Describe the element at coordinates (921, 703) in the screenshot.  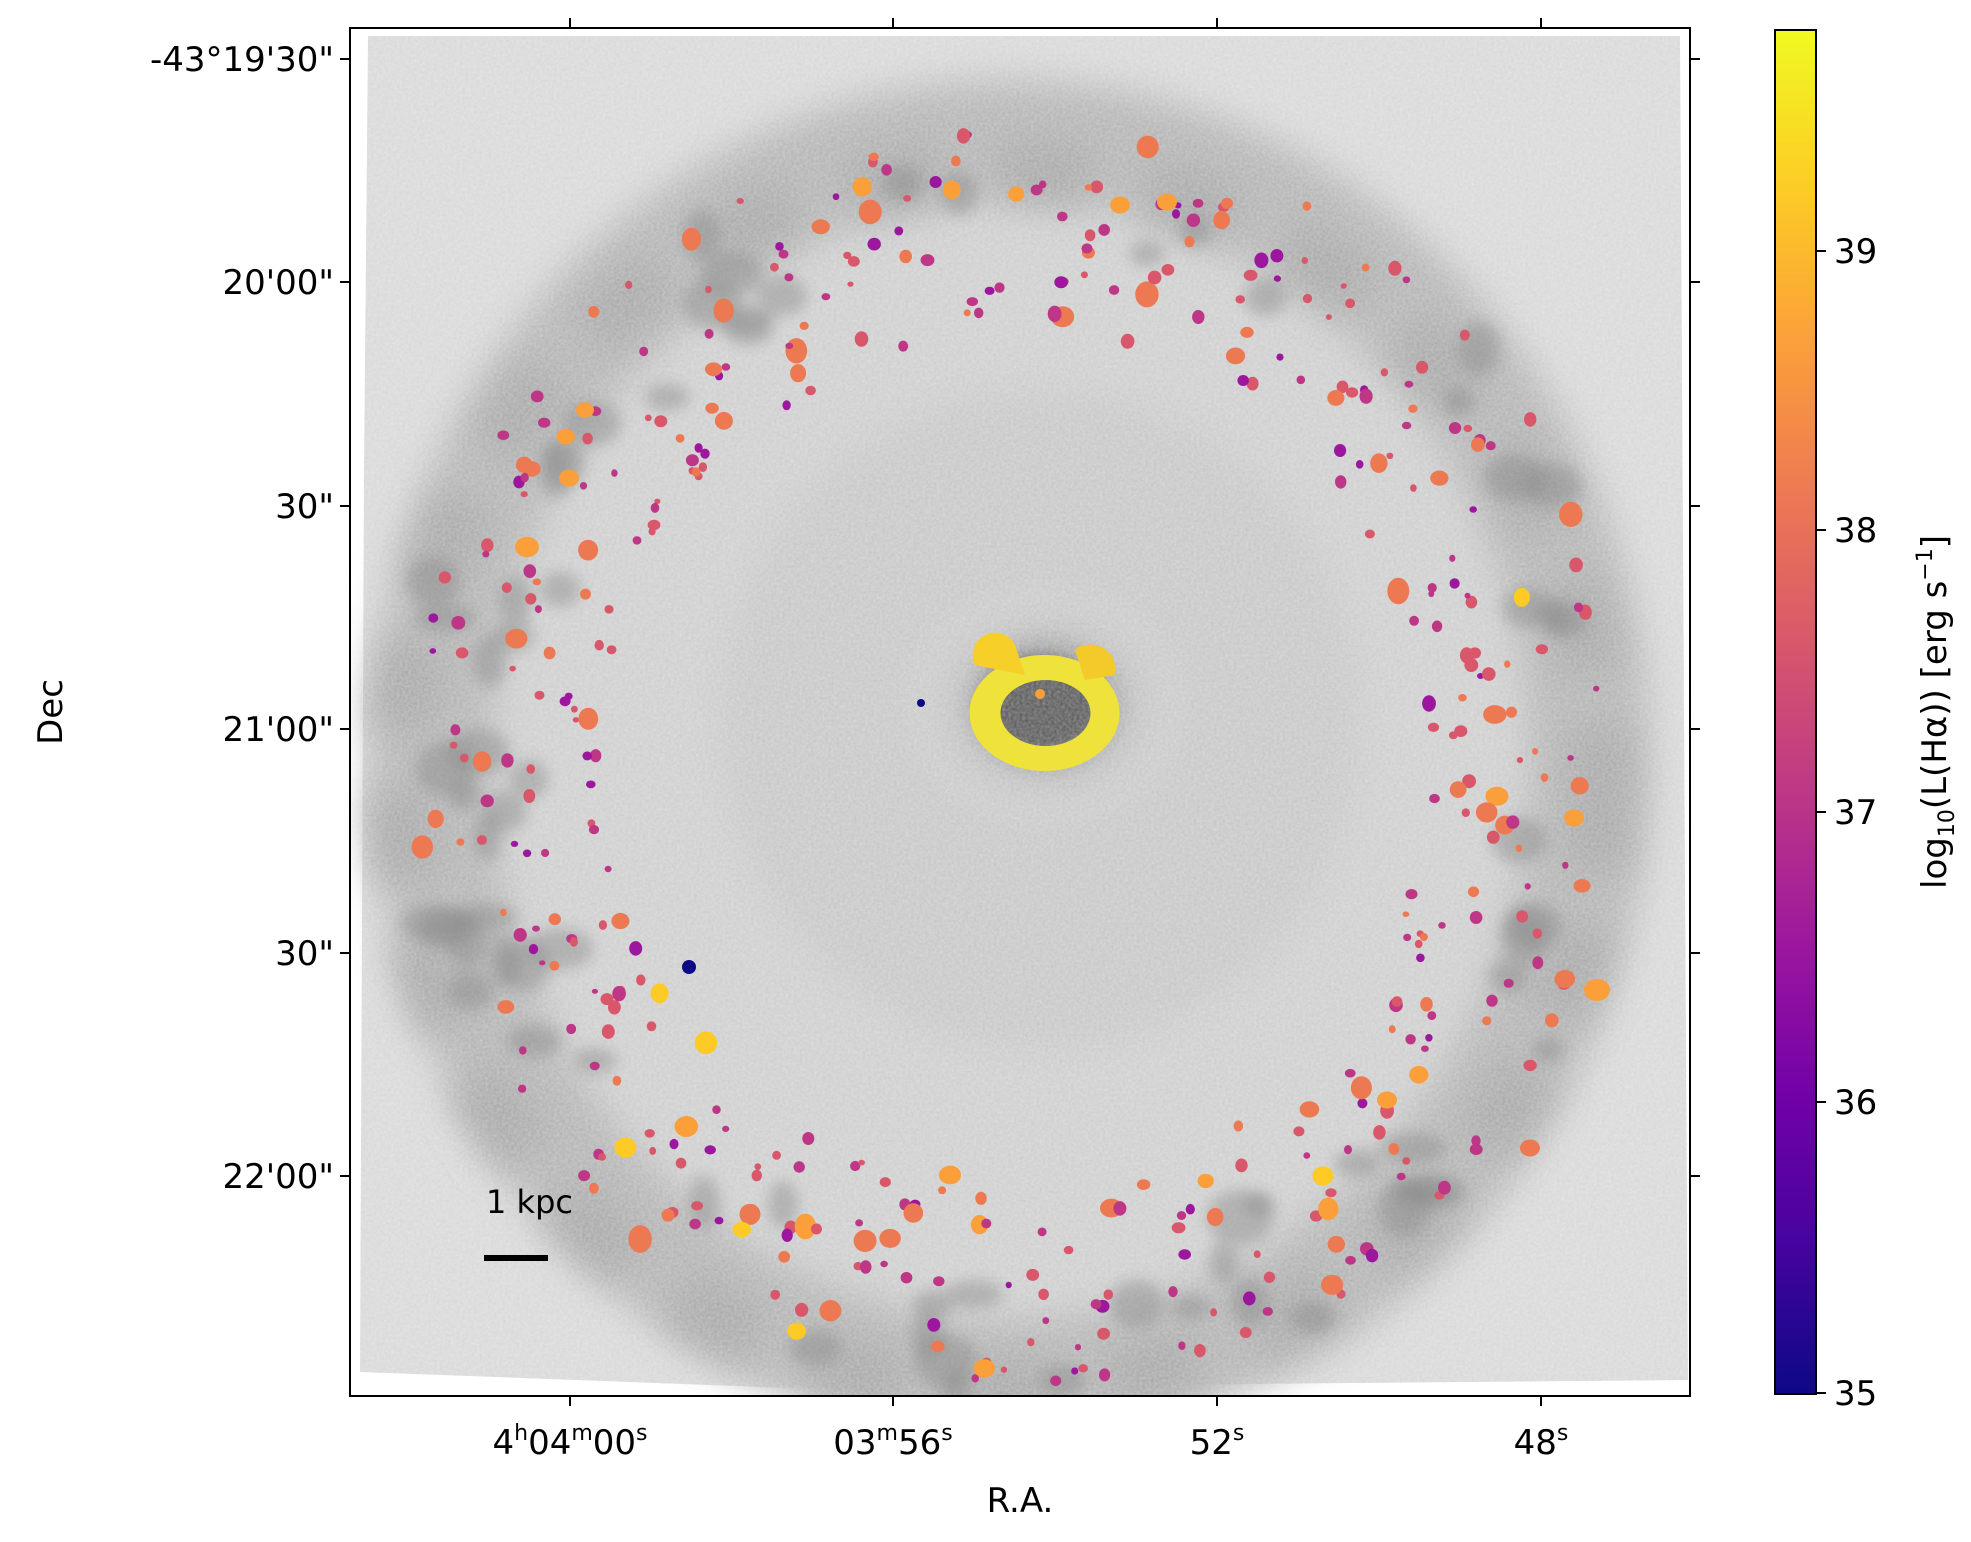
I see `faint-source` at that location.